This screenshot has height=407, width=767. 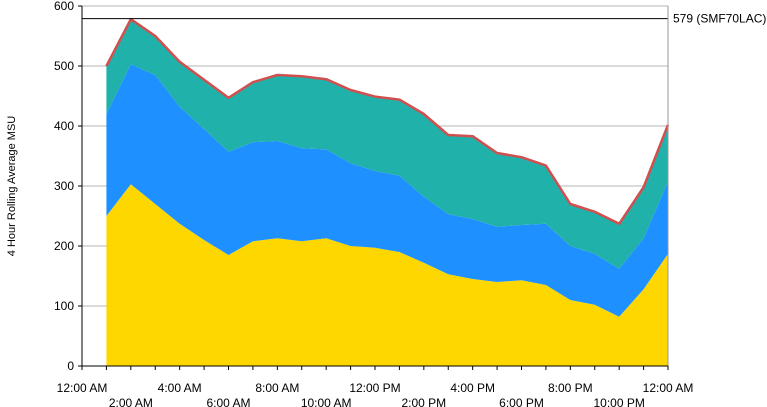 I want to click on x-tick-label: 8:00 PM, so click(x=570, y=388).